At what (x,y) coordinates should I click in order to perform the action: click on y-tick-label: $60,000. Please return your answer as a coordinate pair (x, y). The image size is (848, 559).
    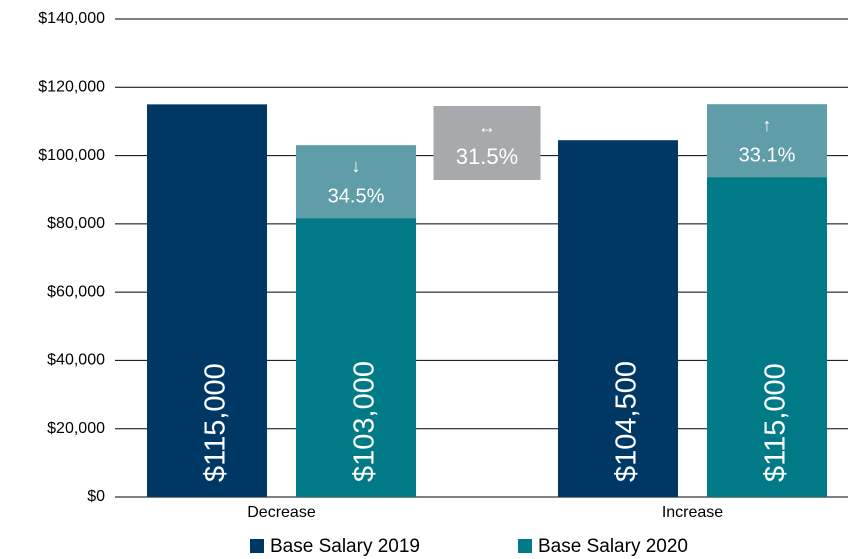
    Looking at the image, I should click on (76, 291).